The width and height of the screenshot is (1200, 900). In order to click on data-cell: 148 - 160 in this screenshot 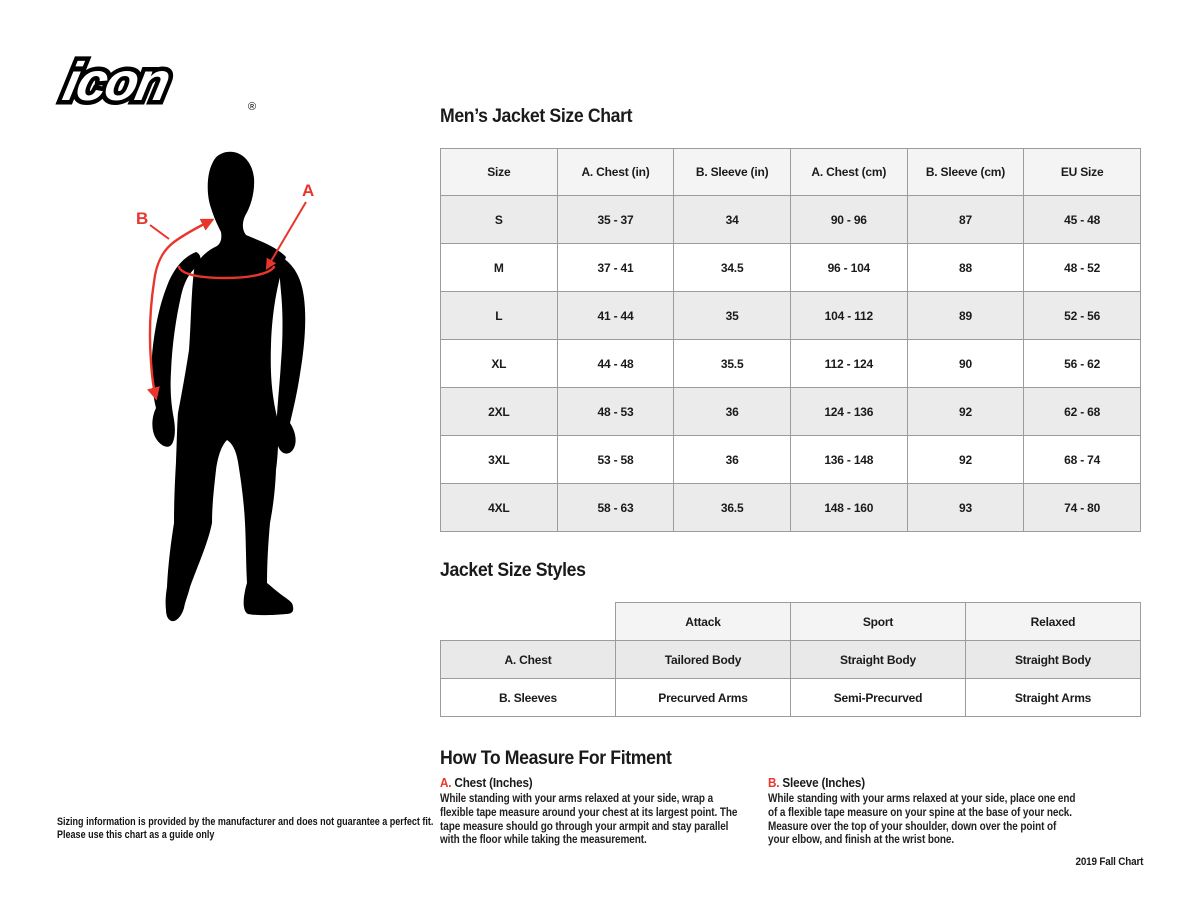, I will do `click(848, 507)`.